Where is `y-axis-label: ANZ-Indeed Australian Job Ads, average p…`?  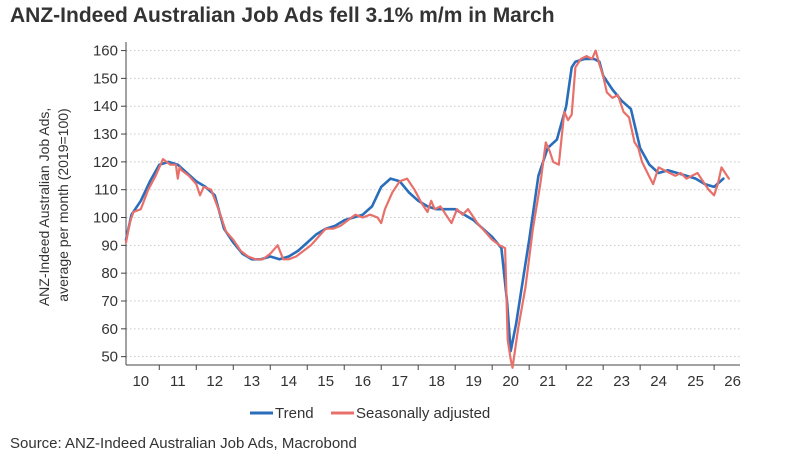 y-axis-label: ANZ-Indeed Australian Job Ads, average p… is located at coordinates (53, 205).